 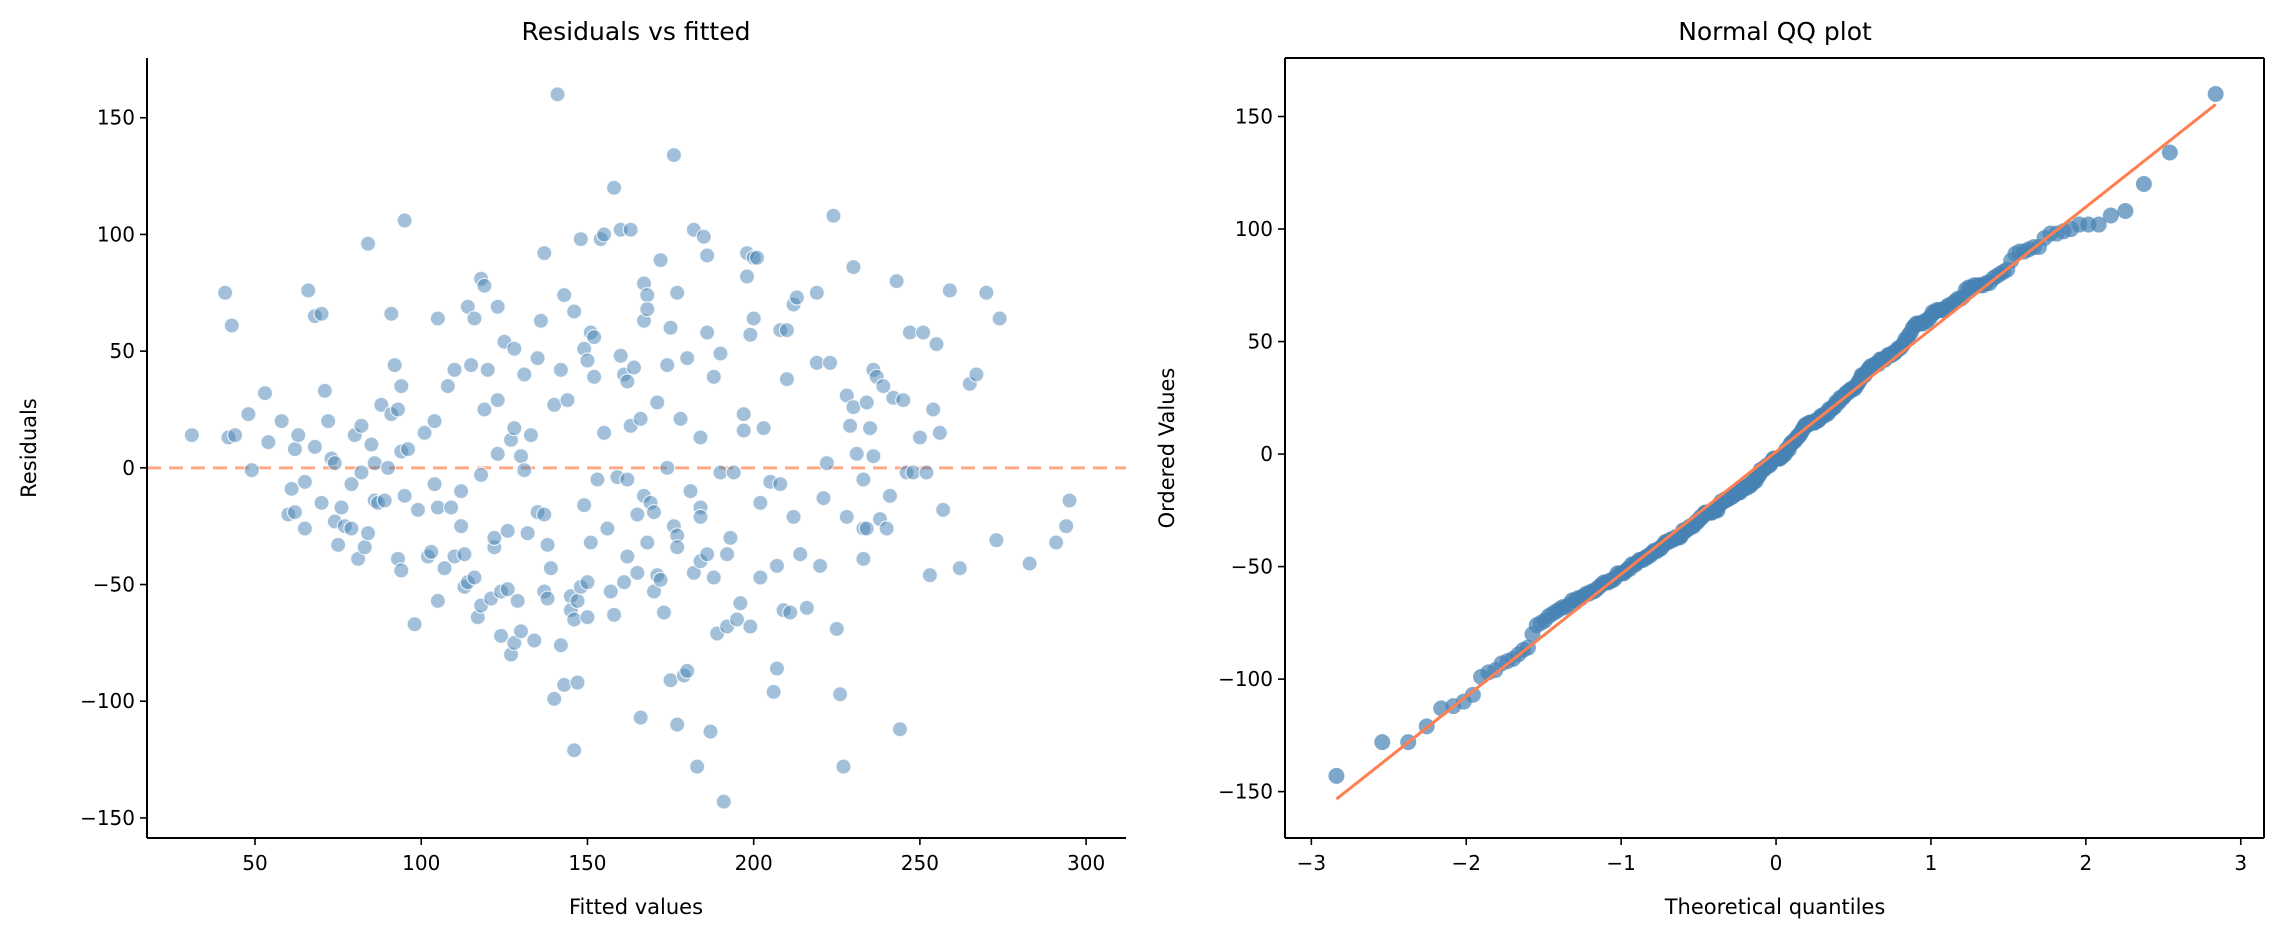 I want to click on y-tick-label: −150, so click(x=1245, y=792).